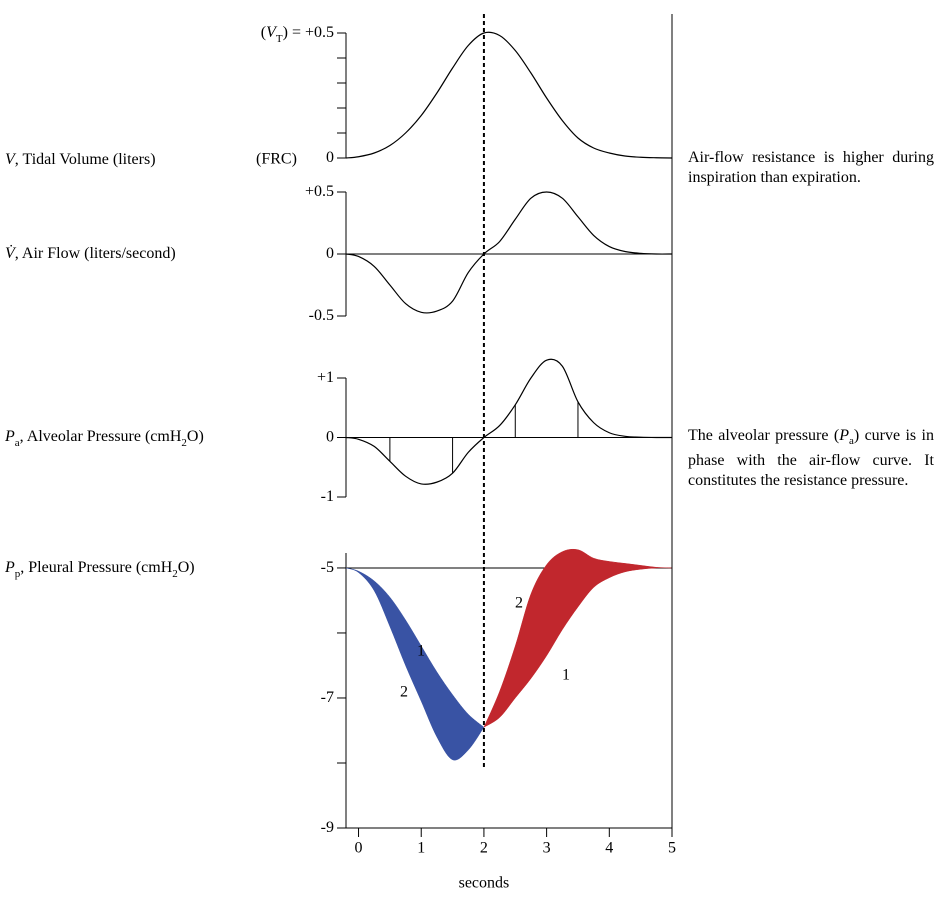 This screenshot has width=940, height=898. Describe the element at coordinates (276, 159) in the screenshot. I see `baseline-note: (FRC)` at that location.